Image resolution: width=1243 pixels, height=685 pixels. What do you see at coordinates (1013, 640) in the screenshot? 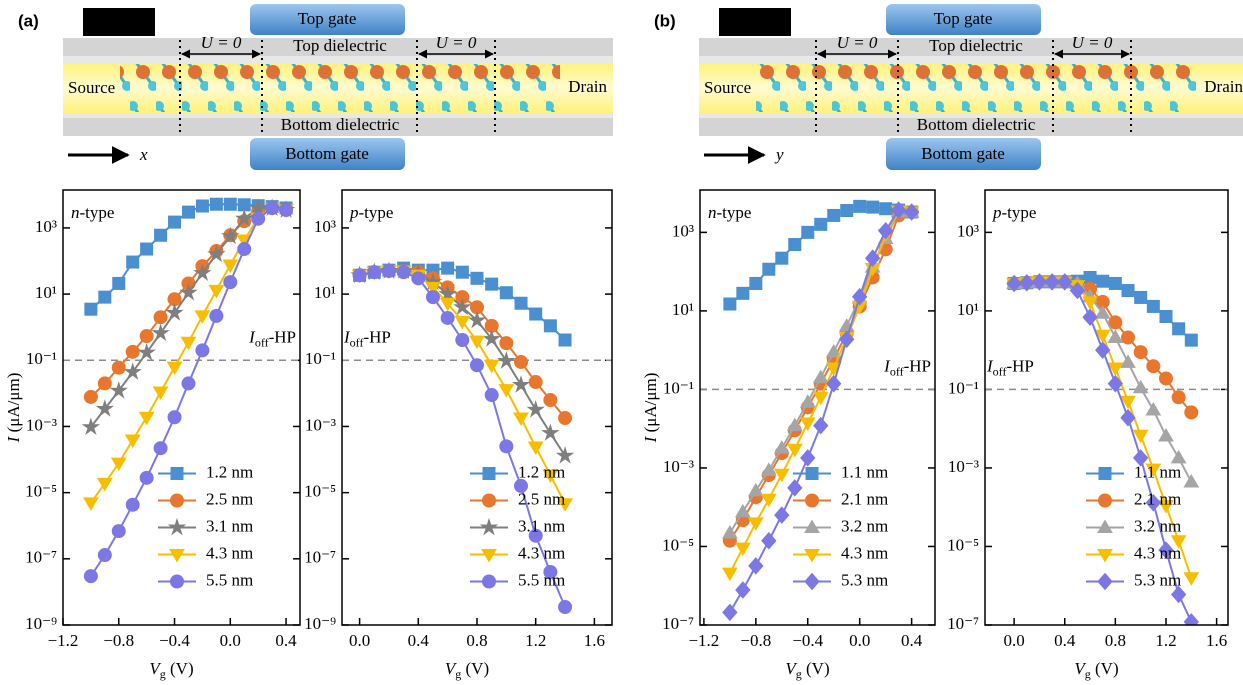
I see `x-tick-label: 0.0` at bounding box center [1013, 640].